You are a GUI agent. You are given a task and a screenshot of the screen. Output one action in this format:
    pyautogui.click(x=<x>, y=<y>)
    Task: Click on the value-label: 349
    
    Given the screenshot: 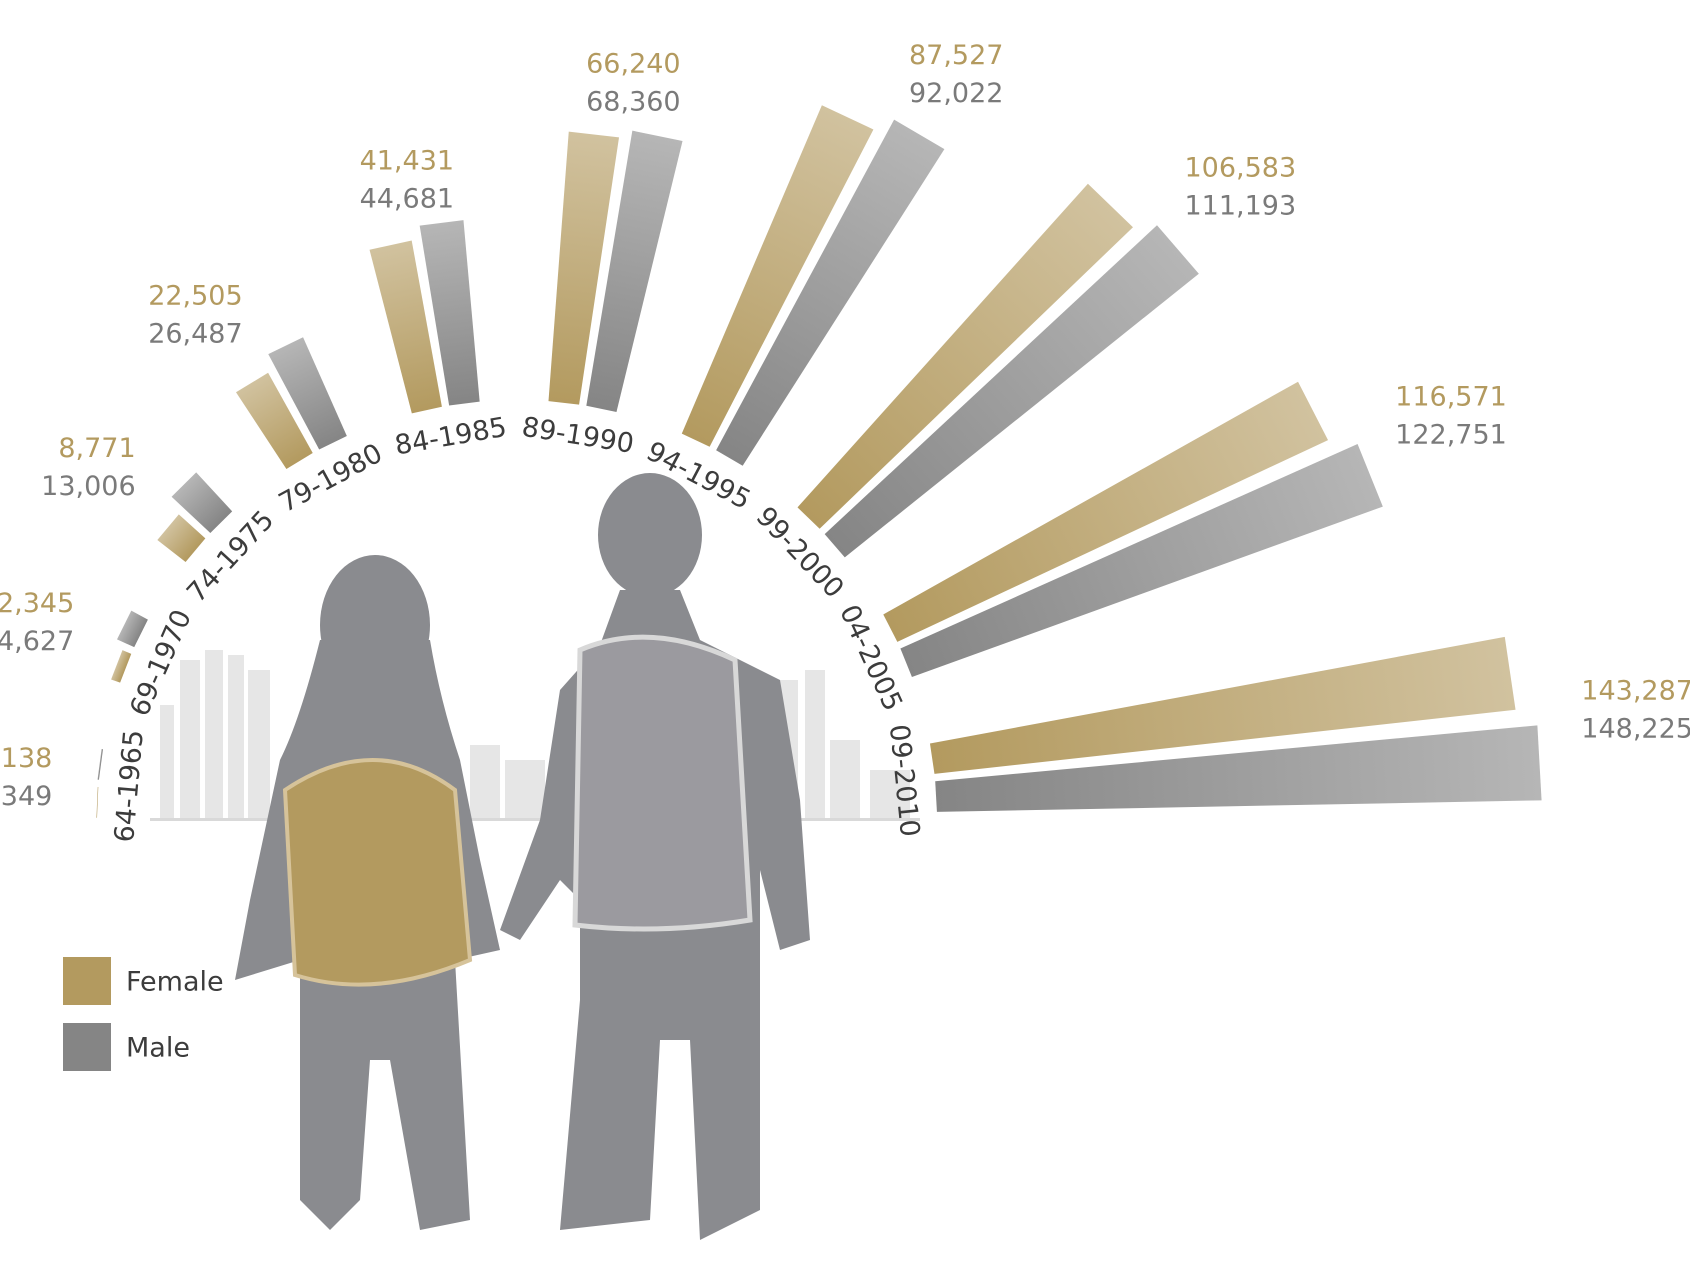 What is the action you would take?
    pyautogui.click(x=27, y=796)
    